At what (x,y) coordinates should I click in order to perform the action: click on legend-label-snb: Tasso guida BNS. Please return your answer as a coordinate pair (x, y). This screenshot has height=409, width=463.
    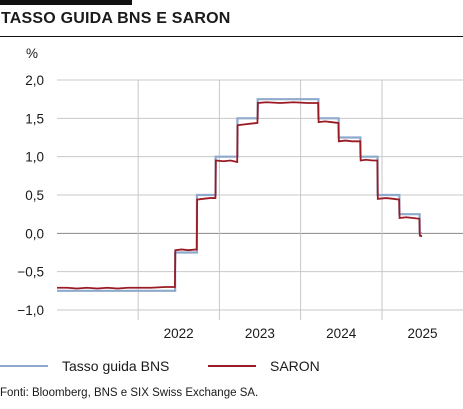
    Looking at the image, I should click on (116, 366).